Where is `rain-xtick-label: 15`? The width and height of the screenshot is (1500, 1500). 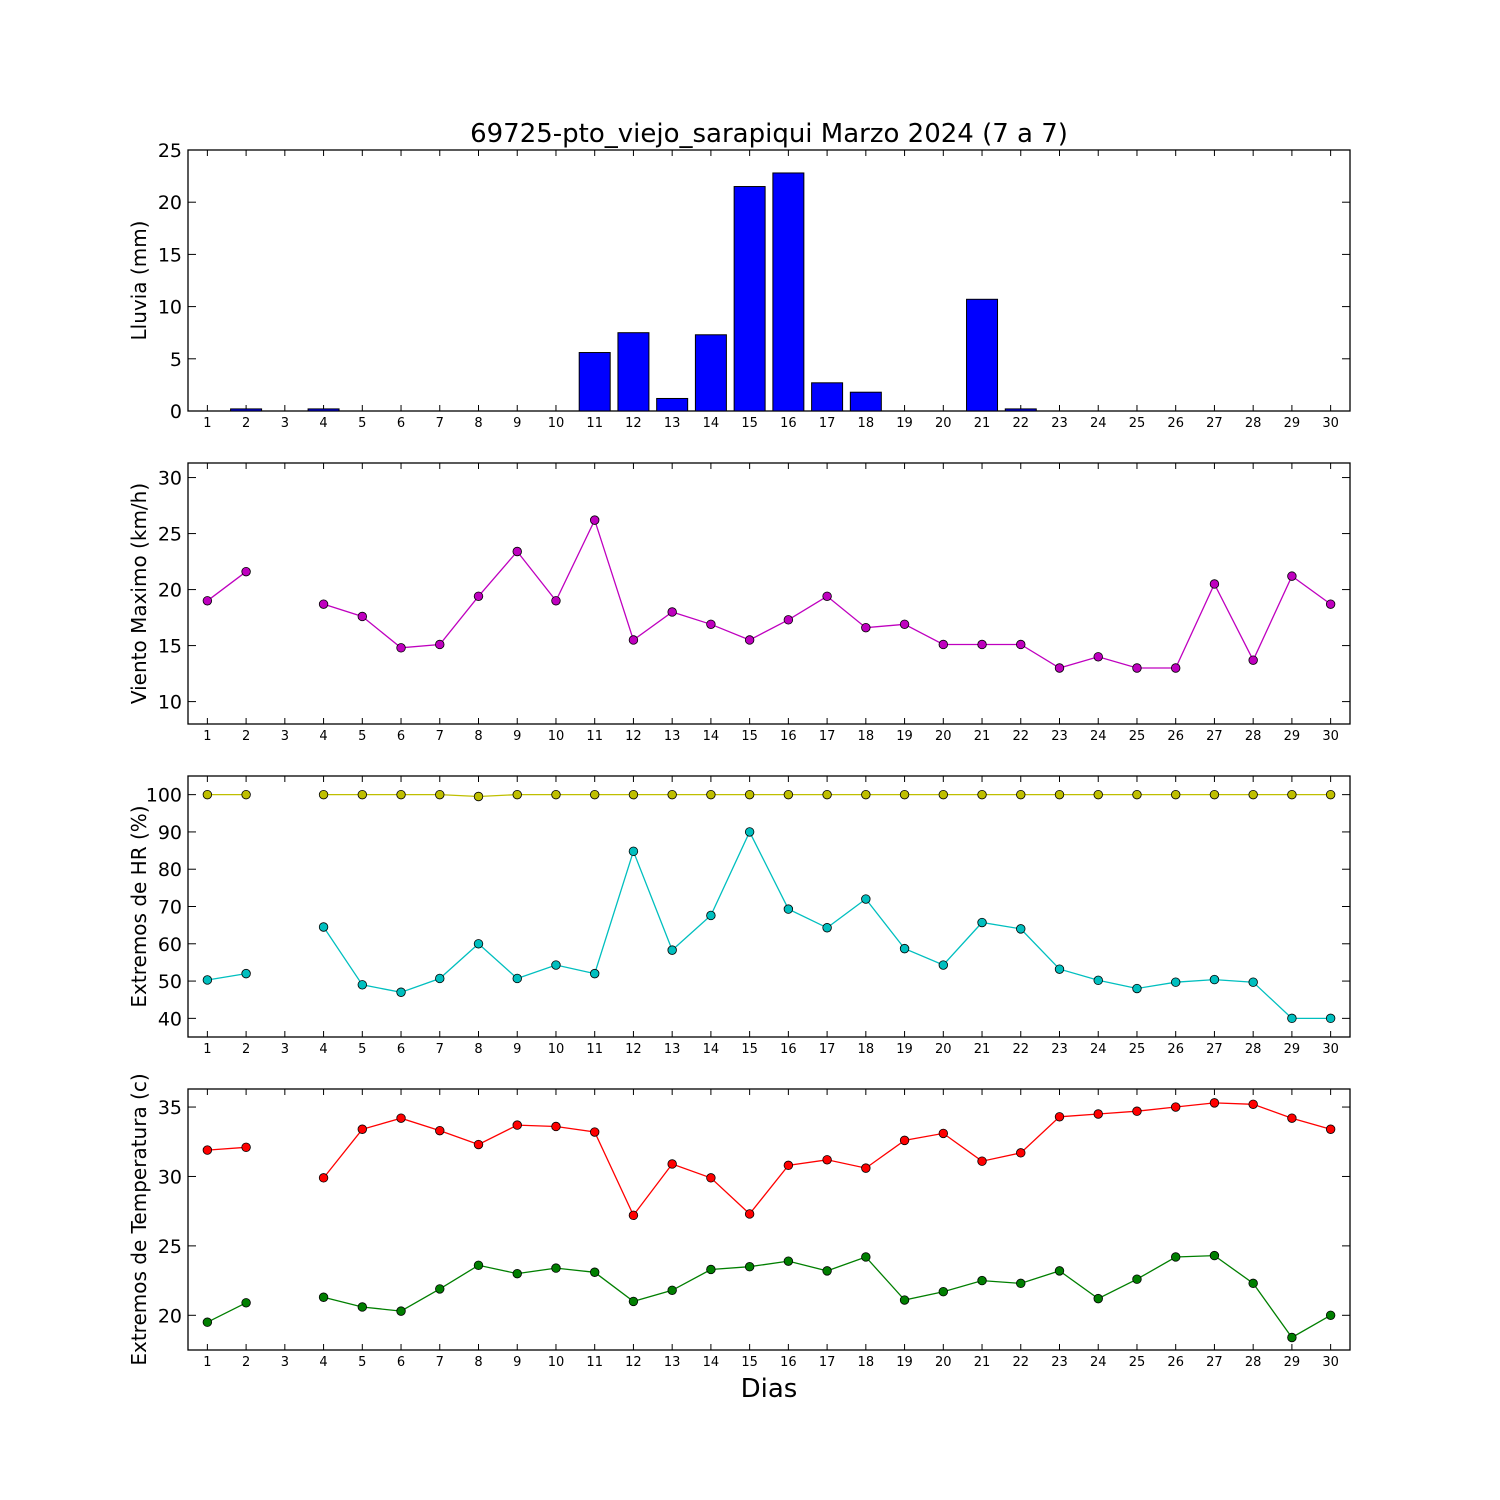
rain-xtick-label: 15 is located at coordinates (749, 423).